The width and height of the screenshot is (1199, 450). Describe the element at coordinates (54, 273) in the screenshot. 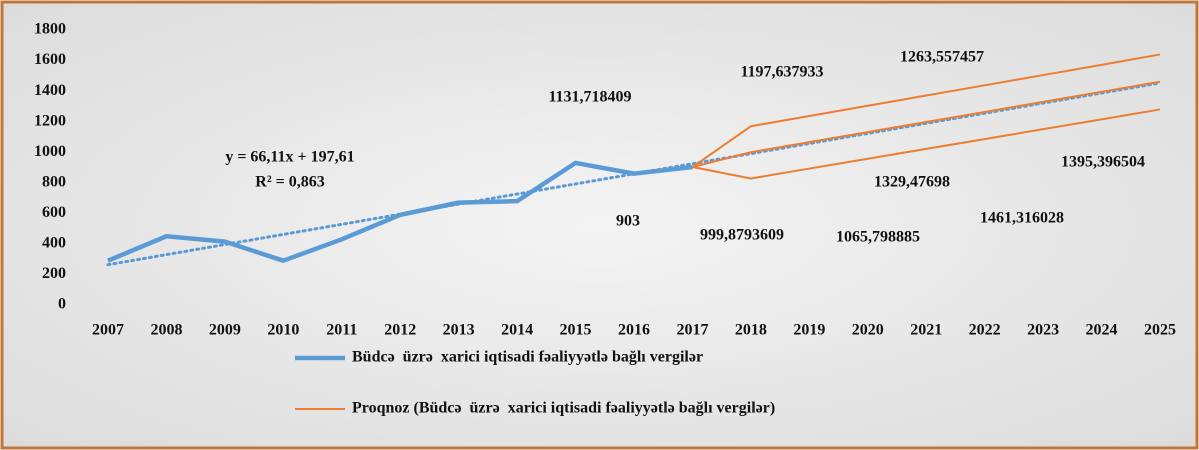

I see `y-tick-label: 200` at that location.